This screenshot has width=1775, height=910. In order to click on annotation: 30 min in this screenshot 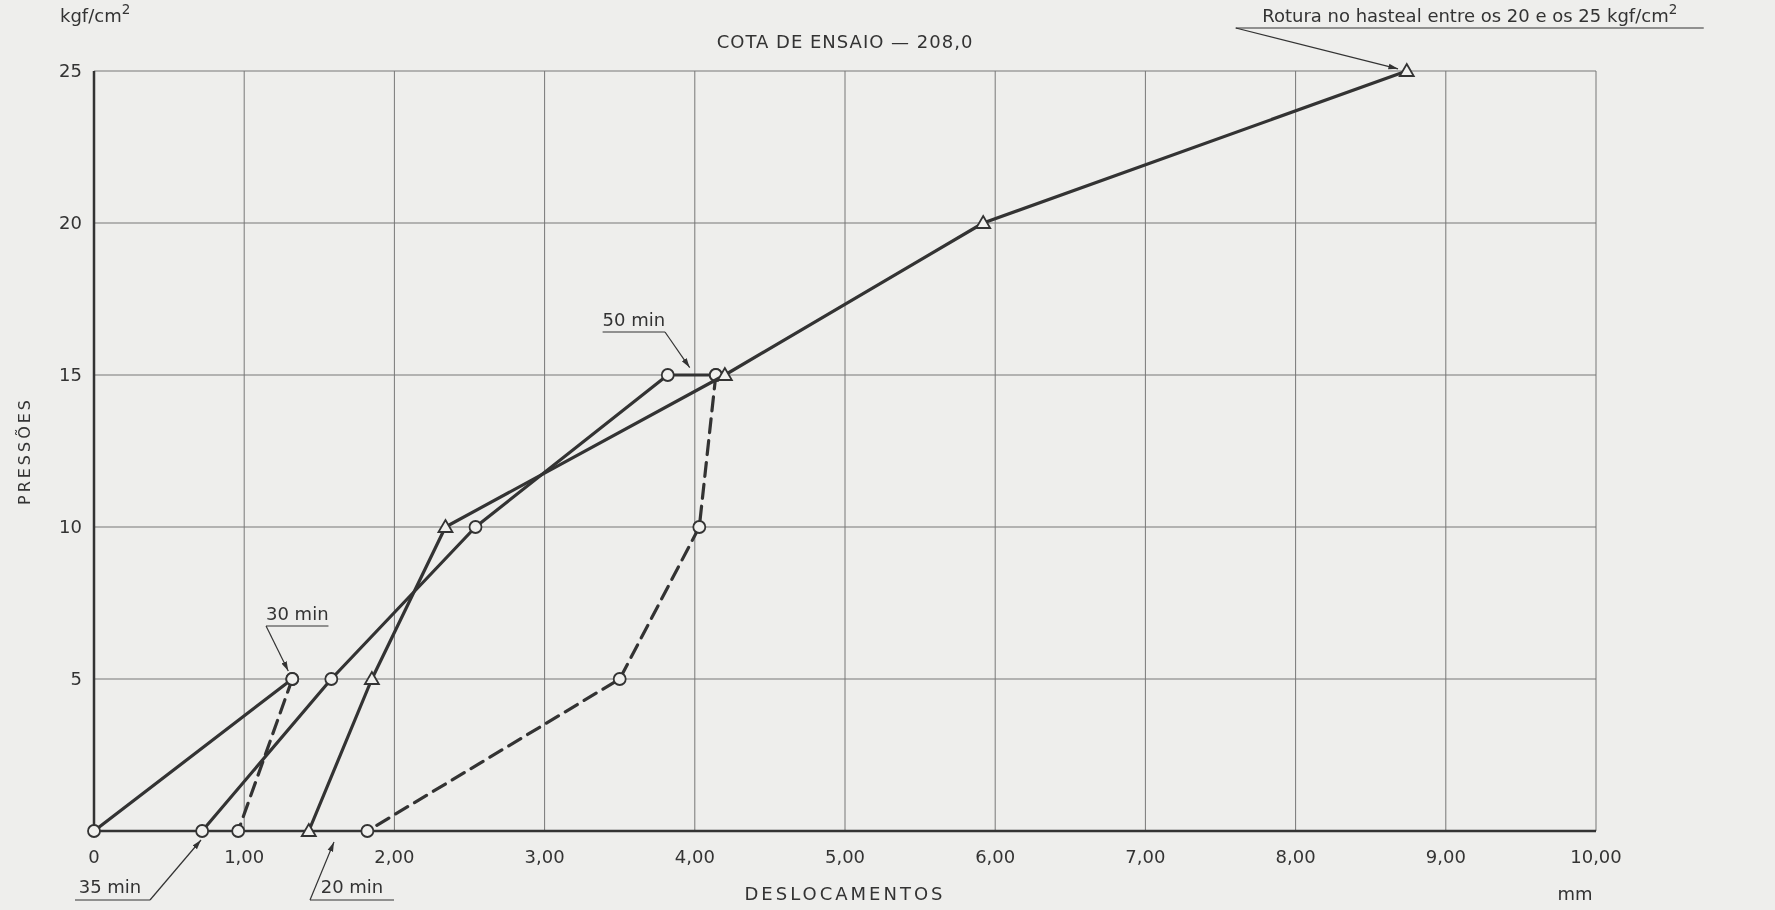, I will do `click(297, 613)`.